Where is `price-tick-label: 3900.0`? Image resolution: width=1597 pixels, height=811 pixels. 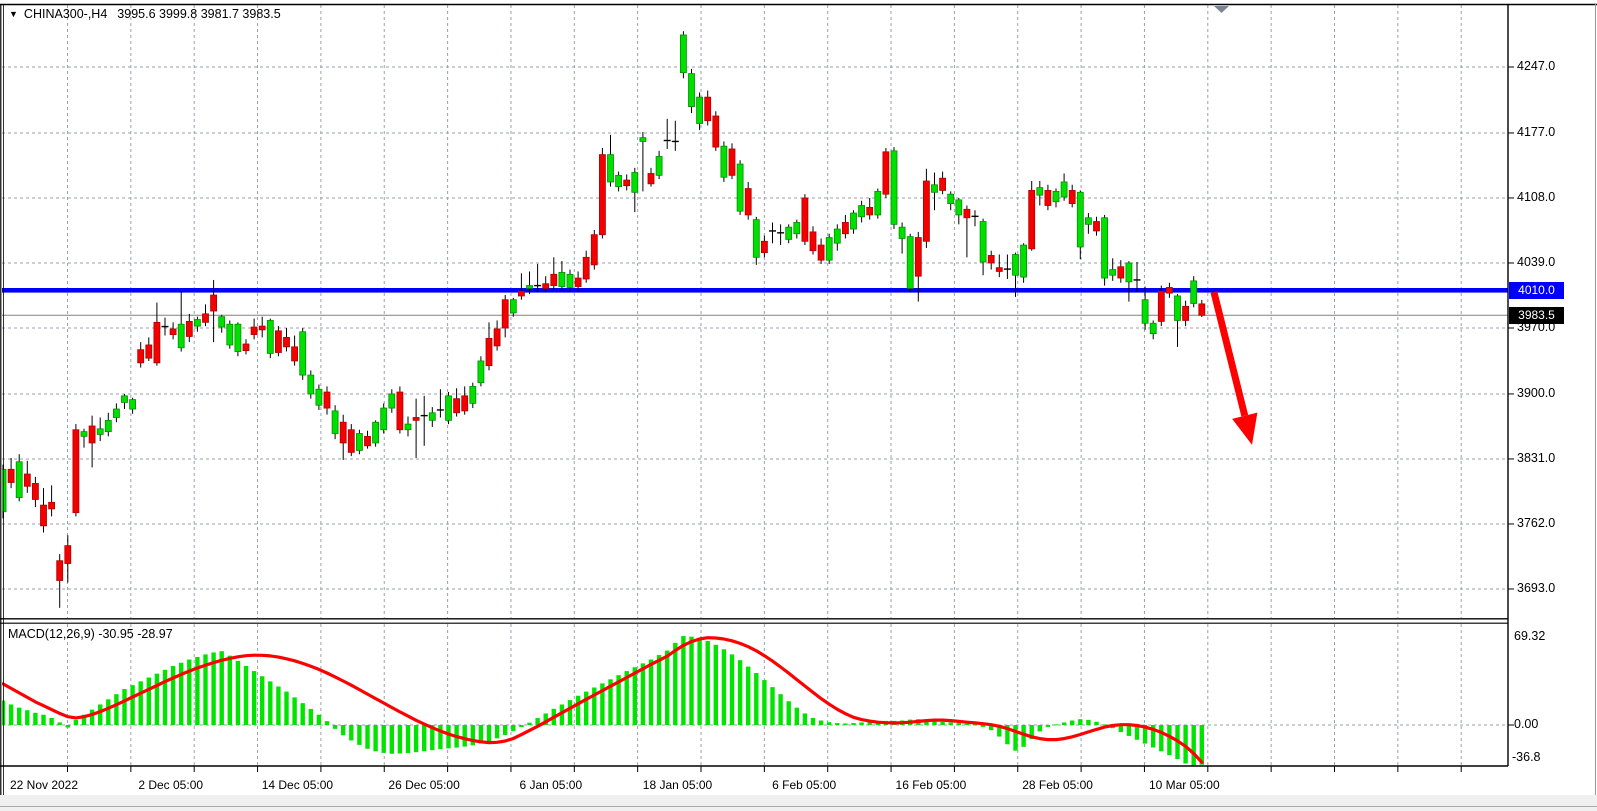
price-tick-label: 3900.0 is located at coordinates (1536, 392).